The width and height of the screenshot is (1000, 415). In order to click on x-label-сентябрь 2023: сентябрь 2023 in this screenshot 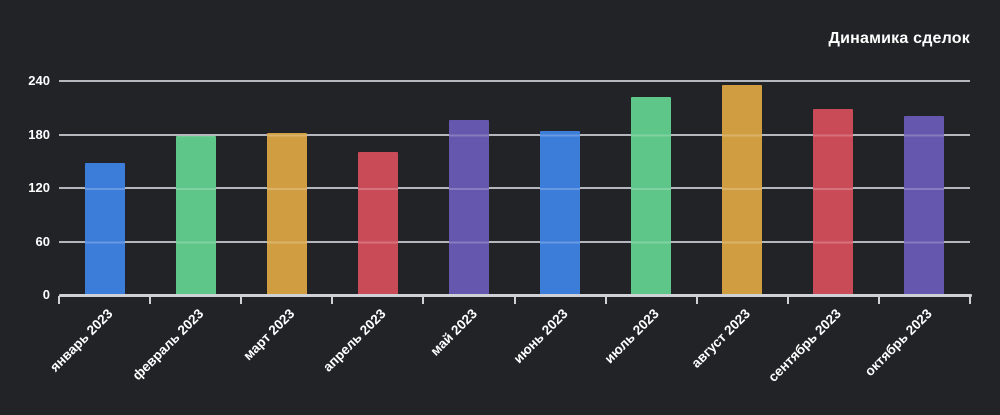, I will do `click(804, 345)`.